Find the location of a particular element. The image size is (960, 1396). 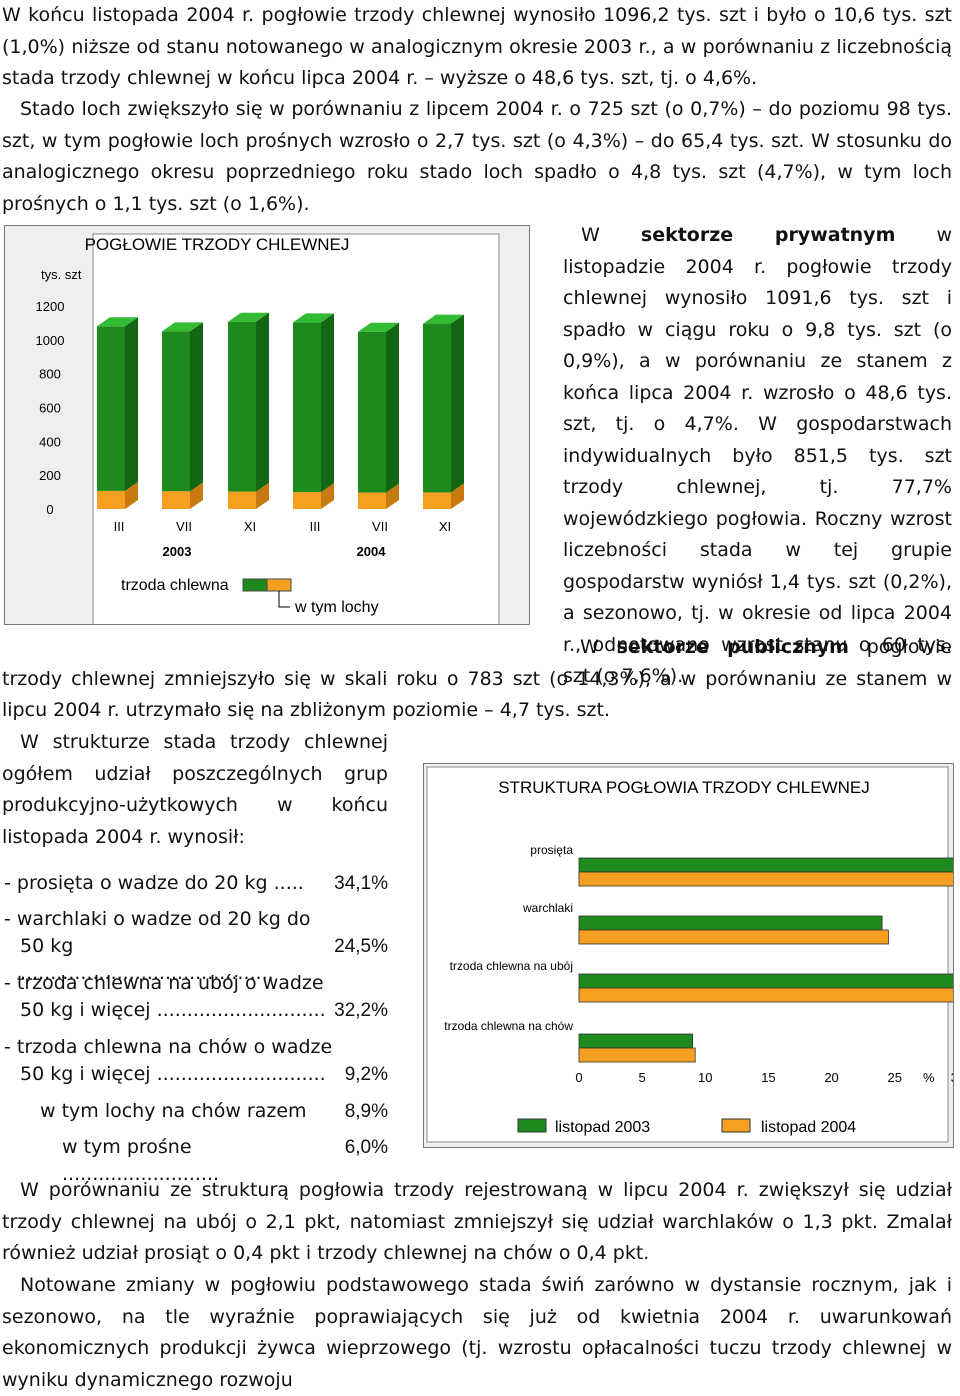

legend-label: listopad 2003 is located at coordinates (602, 1127).